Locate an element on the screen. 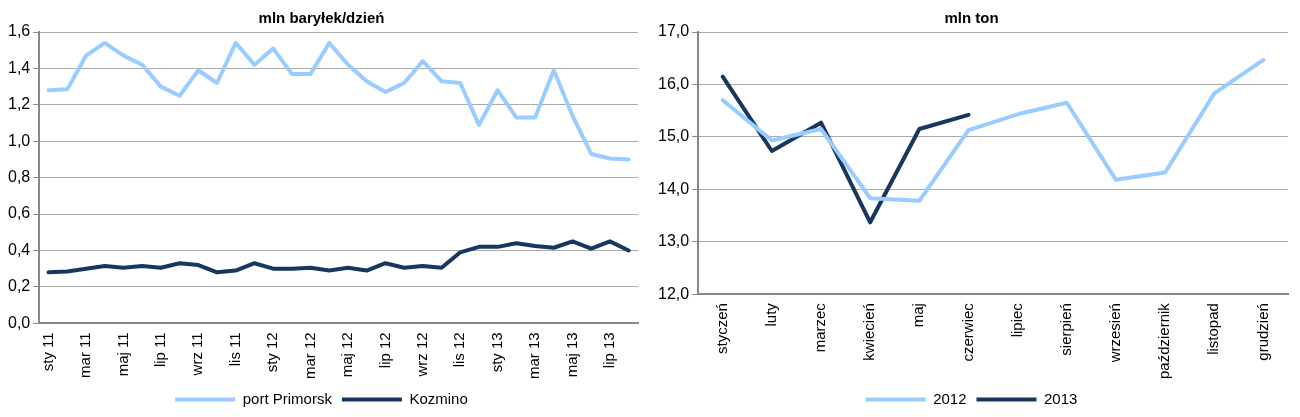 This screenshot has width=1300, height=417. legend-label: Kozmino is located at coordinates (438, 398).